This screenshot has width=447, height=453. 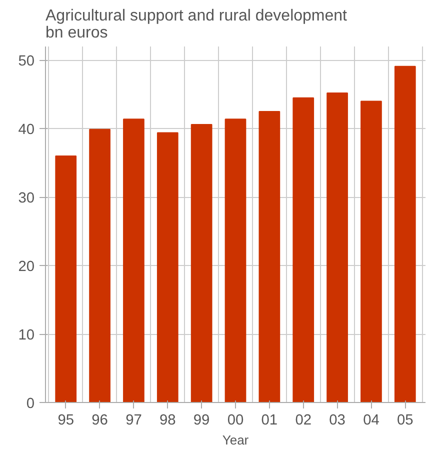 I want to click on x-tick-label: 00, so click(x=235, y=420).